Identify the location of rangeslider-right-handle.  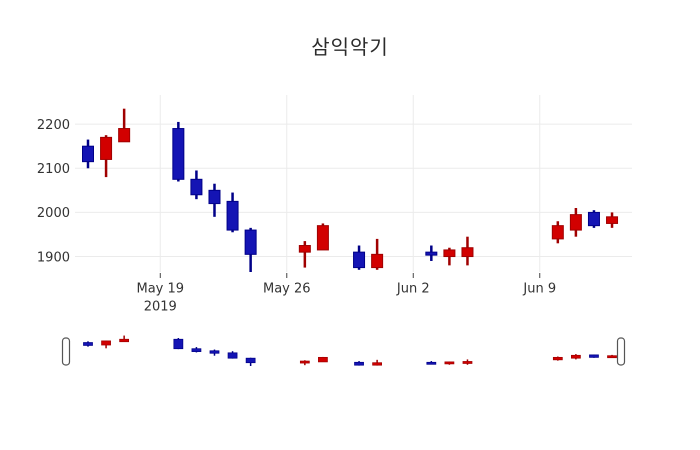
(621, 351).